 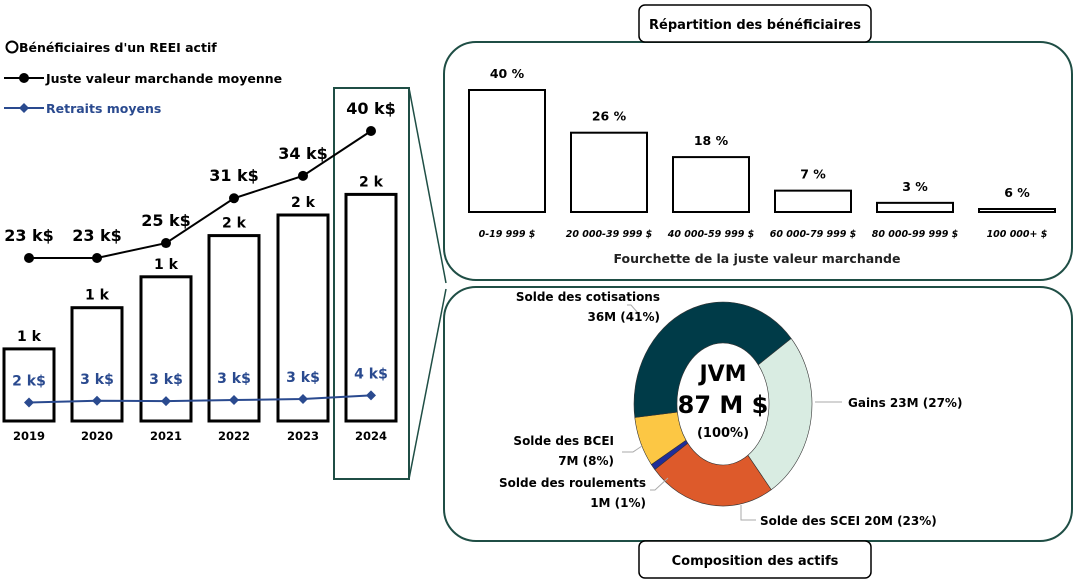 What do you see at coordinates (757, 258) in the screenshot?
I see `distribution-xlabel: Fourchette de la juste valeur marchande` at bounding box center [757, 258].